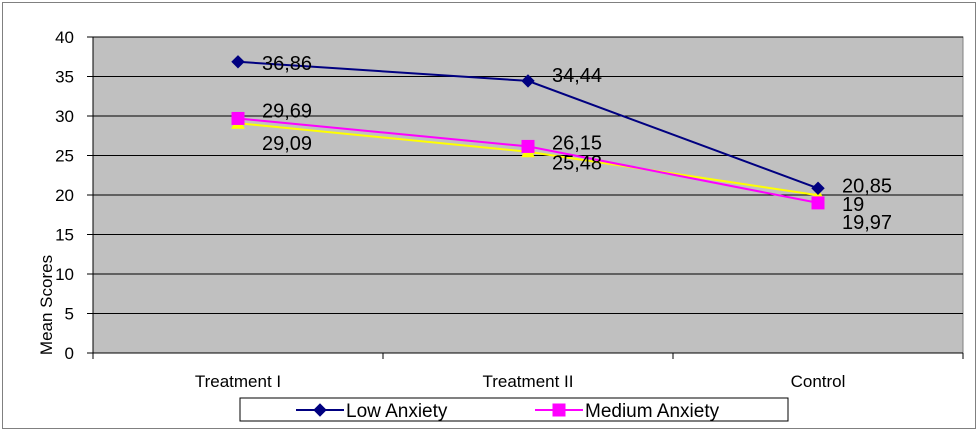 The height and width of the screenshot is (436, 978). What do you see at coordinates (238, 381) in the screenshot?
I see `x-tick-label: Treatment I` at bounding box center [238, 381].